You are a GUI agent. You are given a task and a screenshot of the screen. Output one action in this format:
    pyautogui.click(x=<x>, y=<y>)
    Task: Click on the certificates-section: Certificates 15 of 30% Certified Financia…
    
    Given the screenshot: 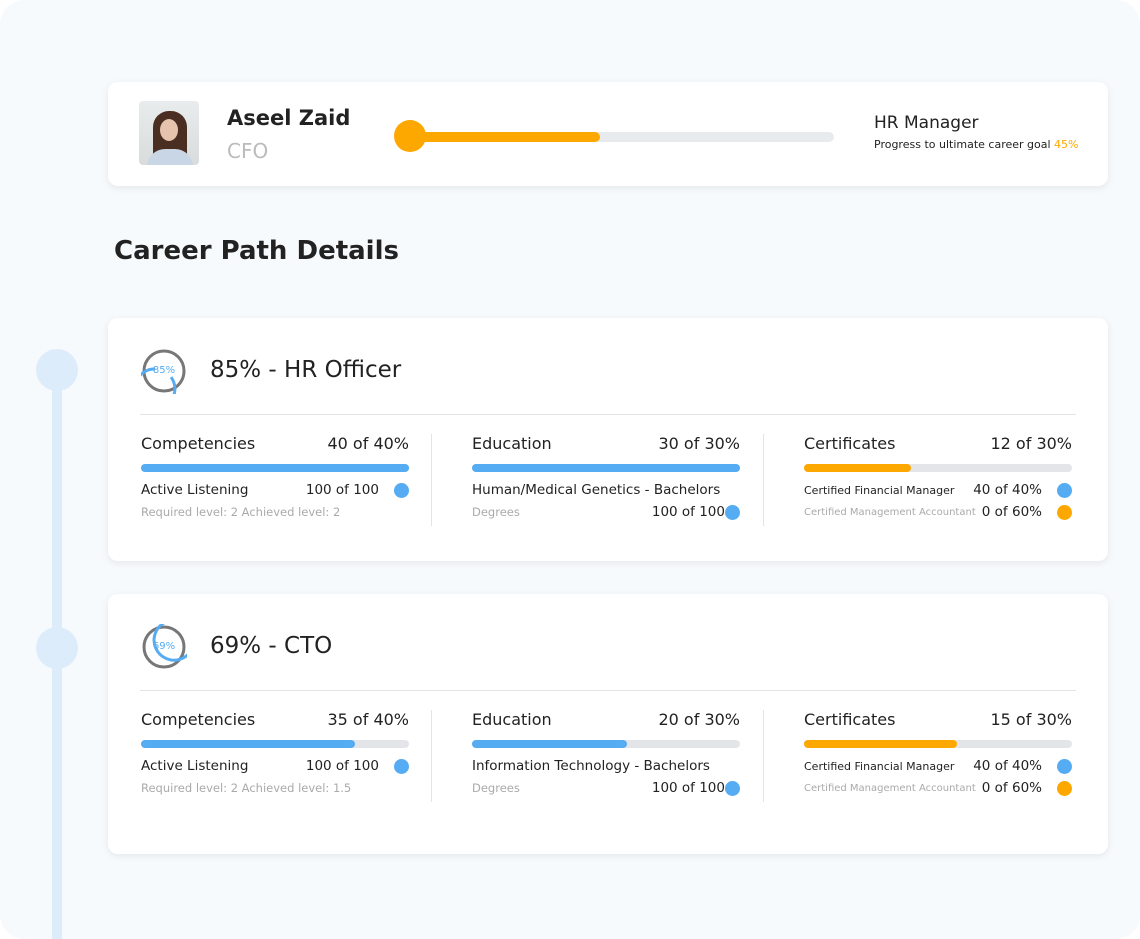 What is the action you would take?
    pyautogui.click(x=938, y=753)
    